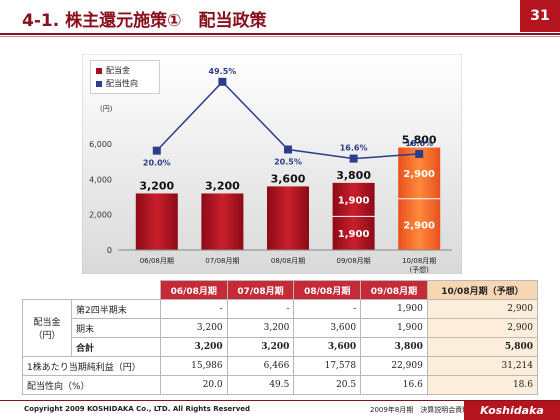 This screenshot has height=420, width=560. What do you see at coordinates (420, 410) in the screenshot?
I see `document-name: 2009年8月期 決算説明会資料` at bounding box center [420, 410].